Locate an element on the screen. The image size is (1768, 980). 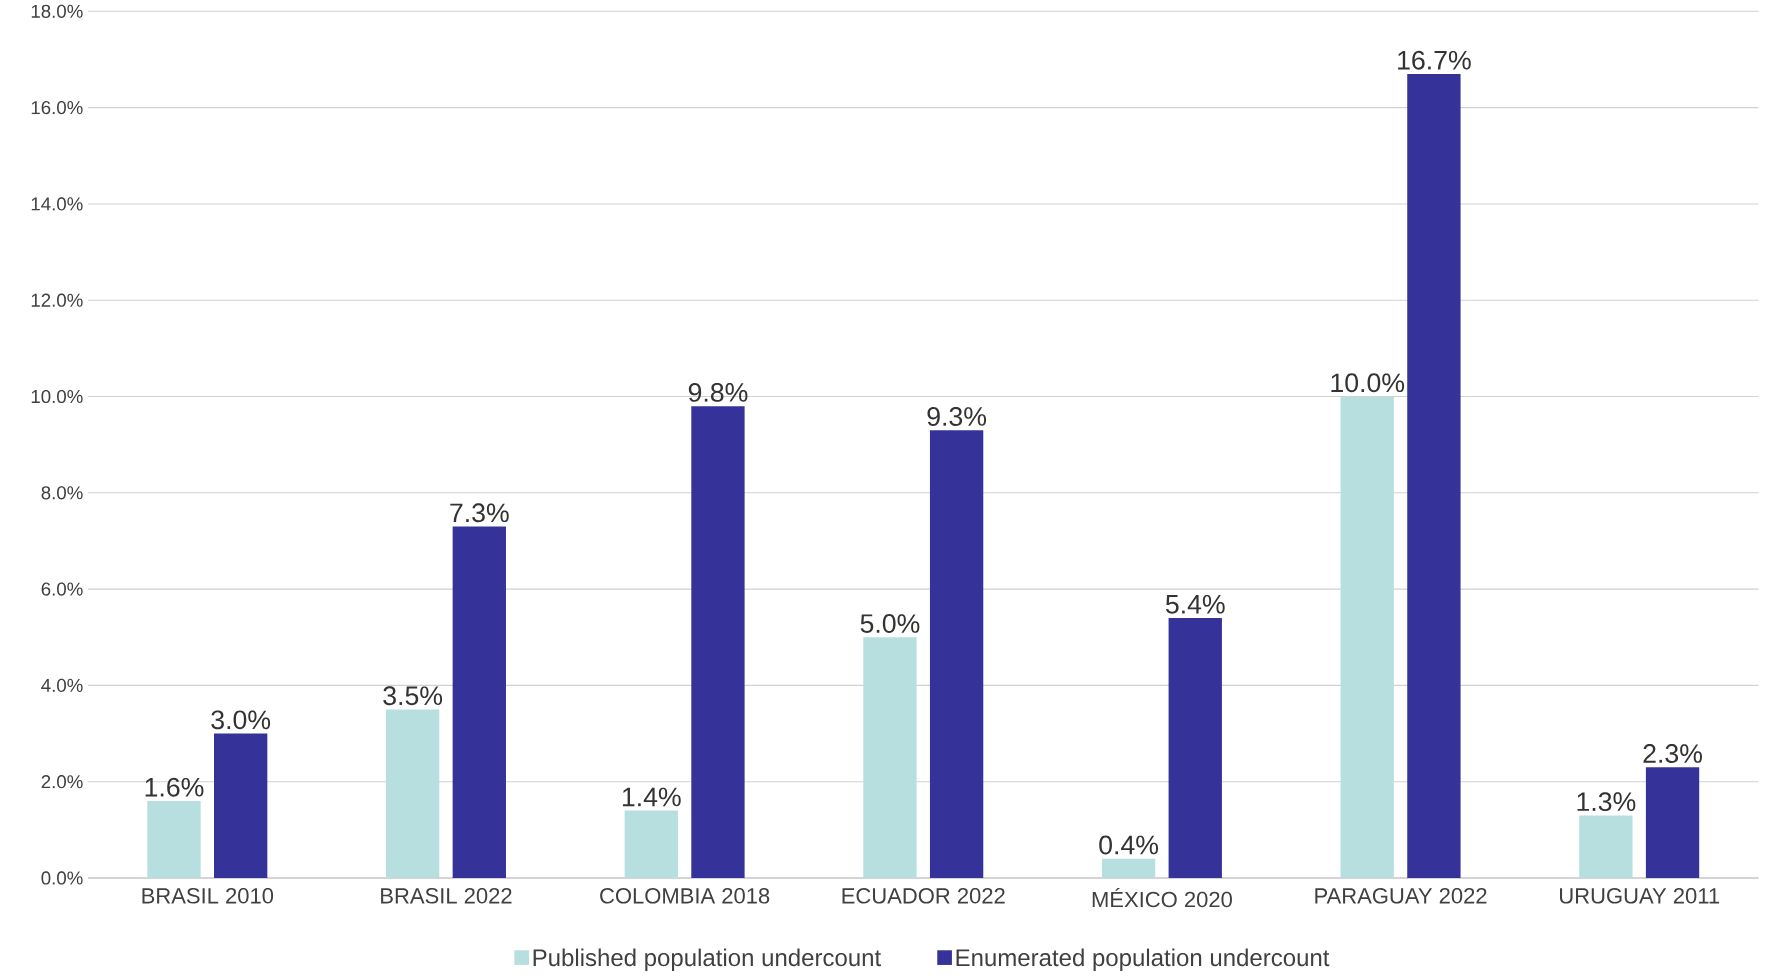
x-tick-label: BRASIL 2010 is located at coordinates (208, 896).